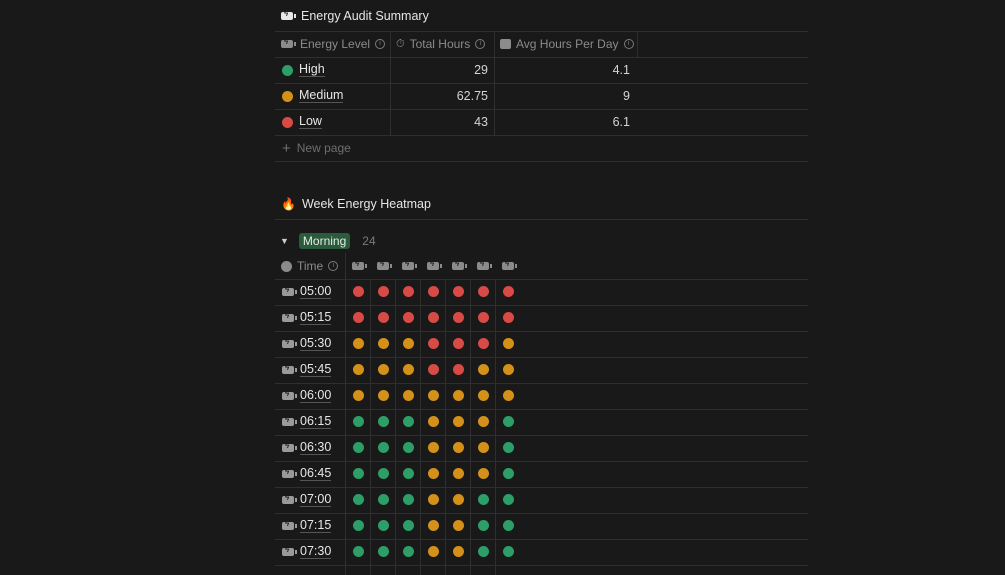  What do you see at coordinates (328, 241) in the screenshot?
I see `group-morning: ▼ Morning 24` at bounding box center [328, 241].